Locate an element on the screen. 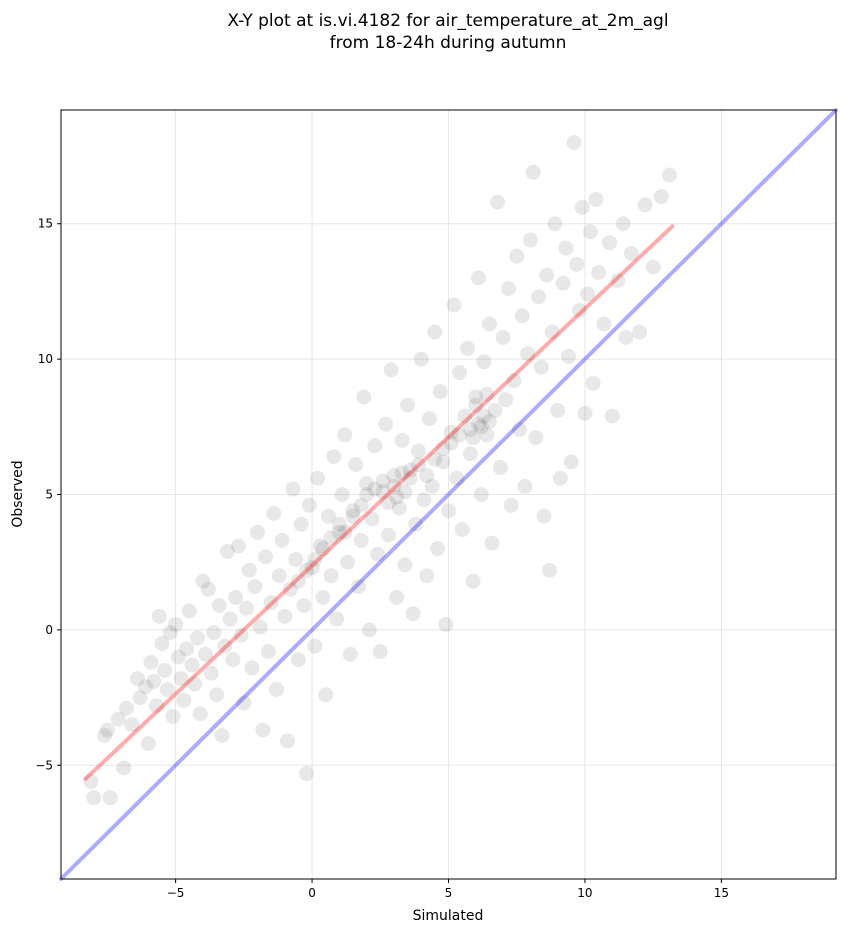 The image size is (845, 934). y-axis-label: Observed is located at coordinates (18, 493).